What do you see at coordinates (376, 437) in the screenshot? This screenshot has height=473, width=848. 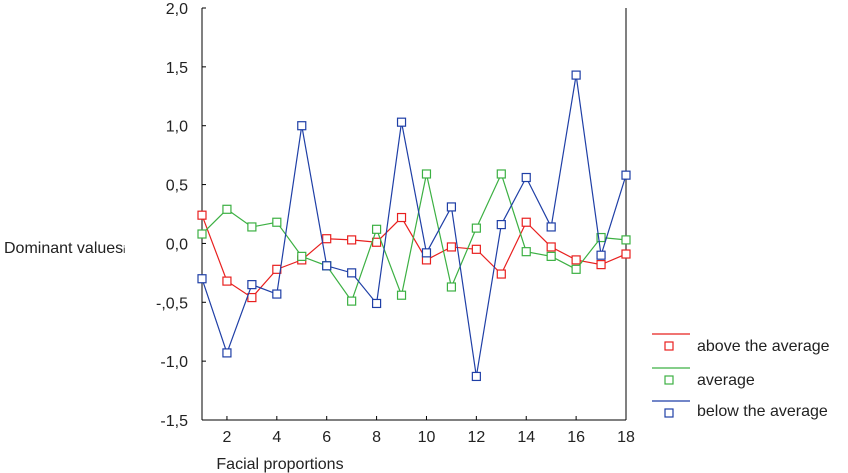 I see `x-tick-label: 8` at bounding box center [376, 437].